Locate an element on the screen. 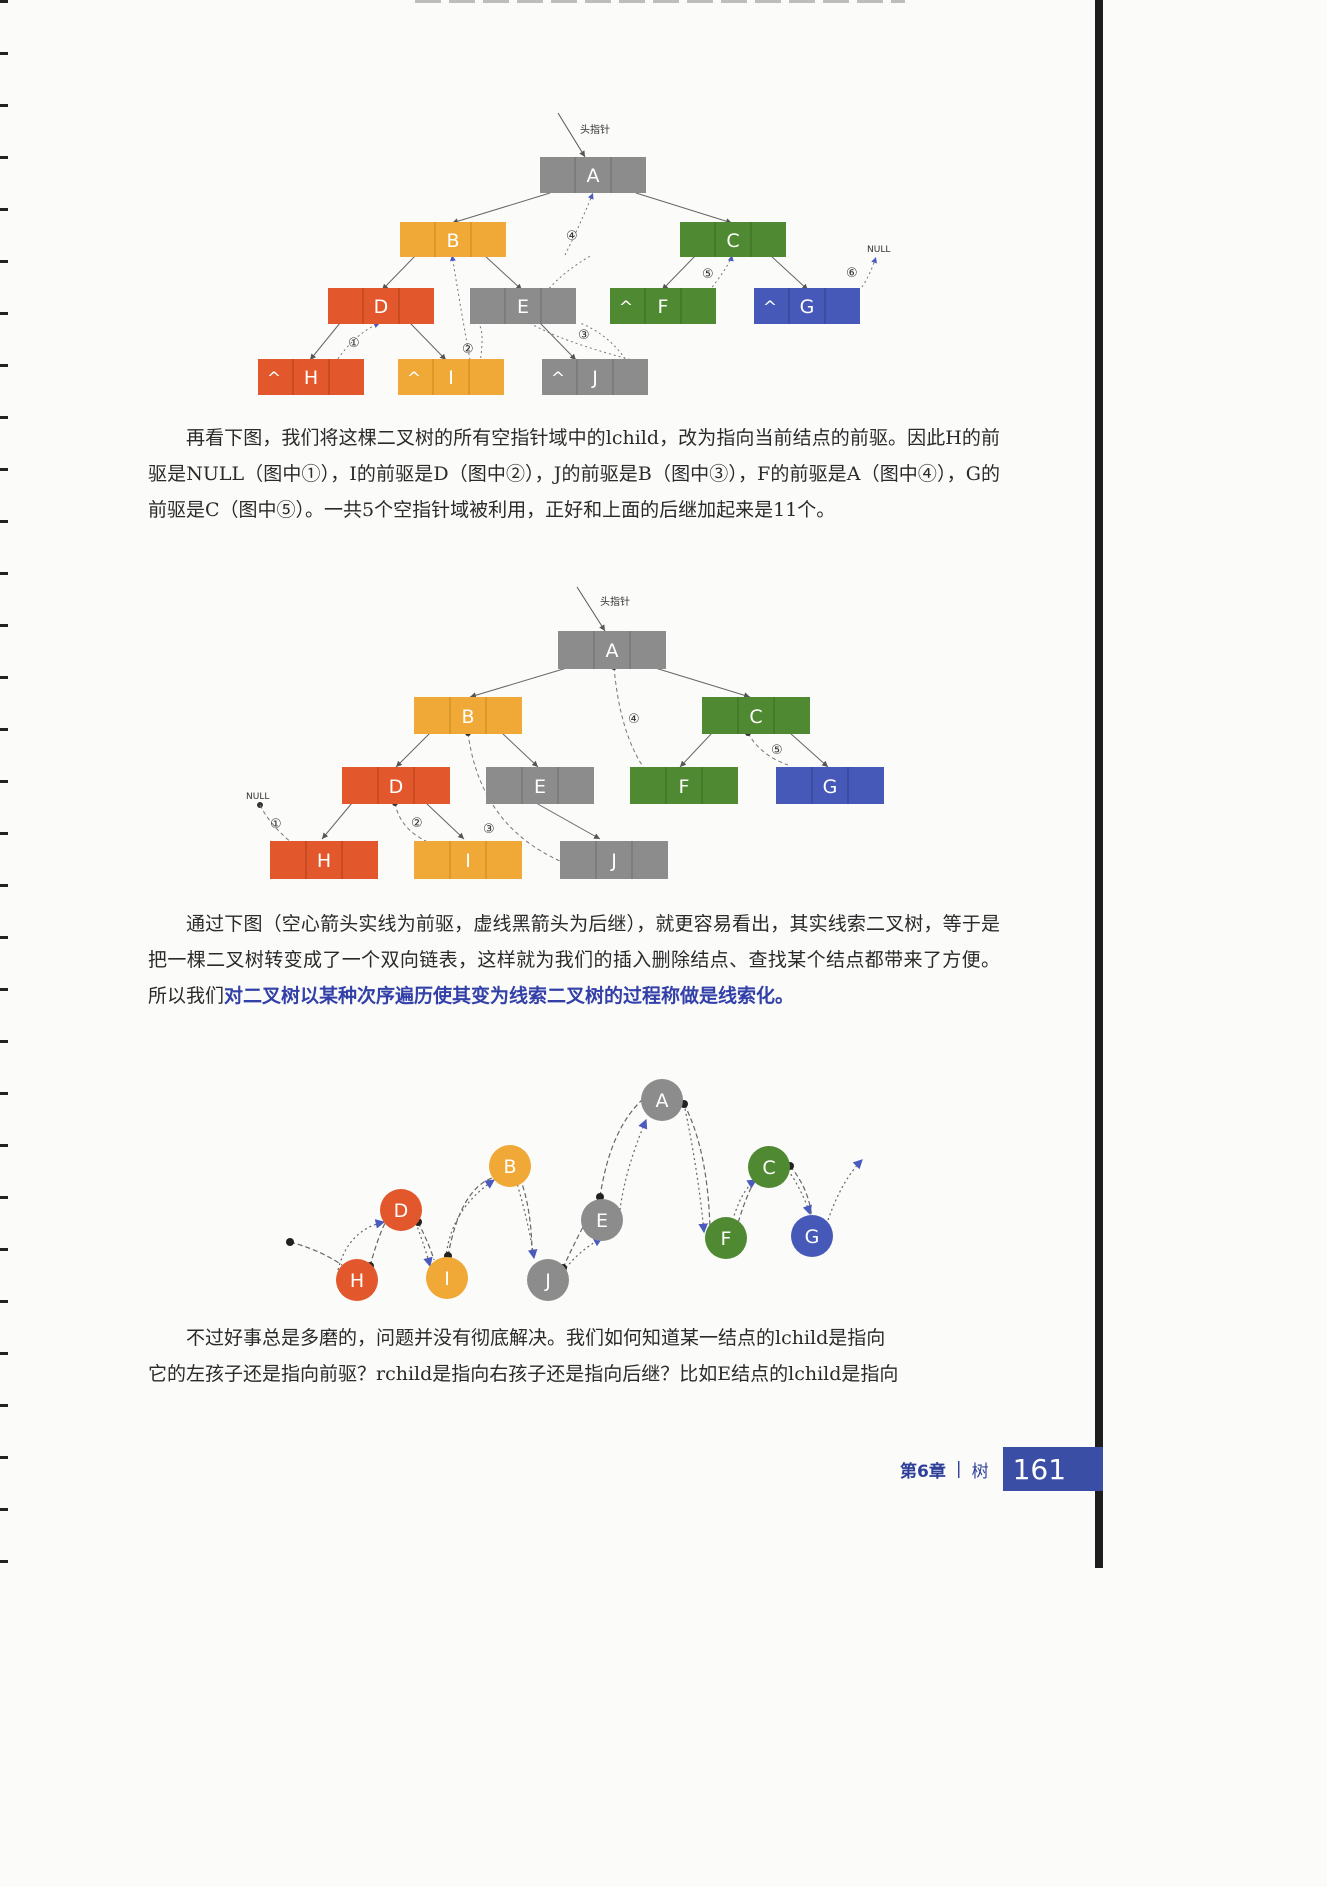 The height and width of the screenshot is (1887, 1327). node-B-label: B is located at coordinates (452, 241).